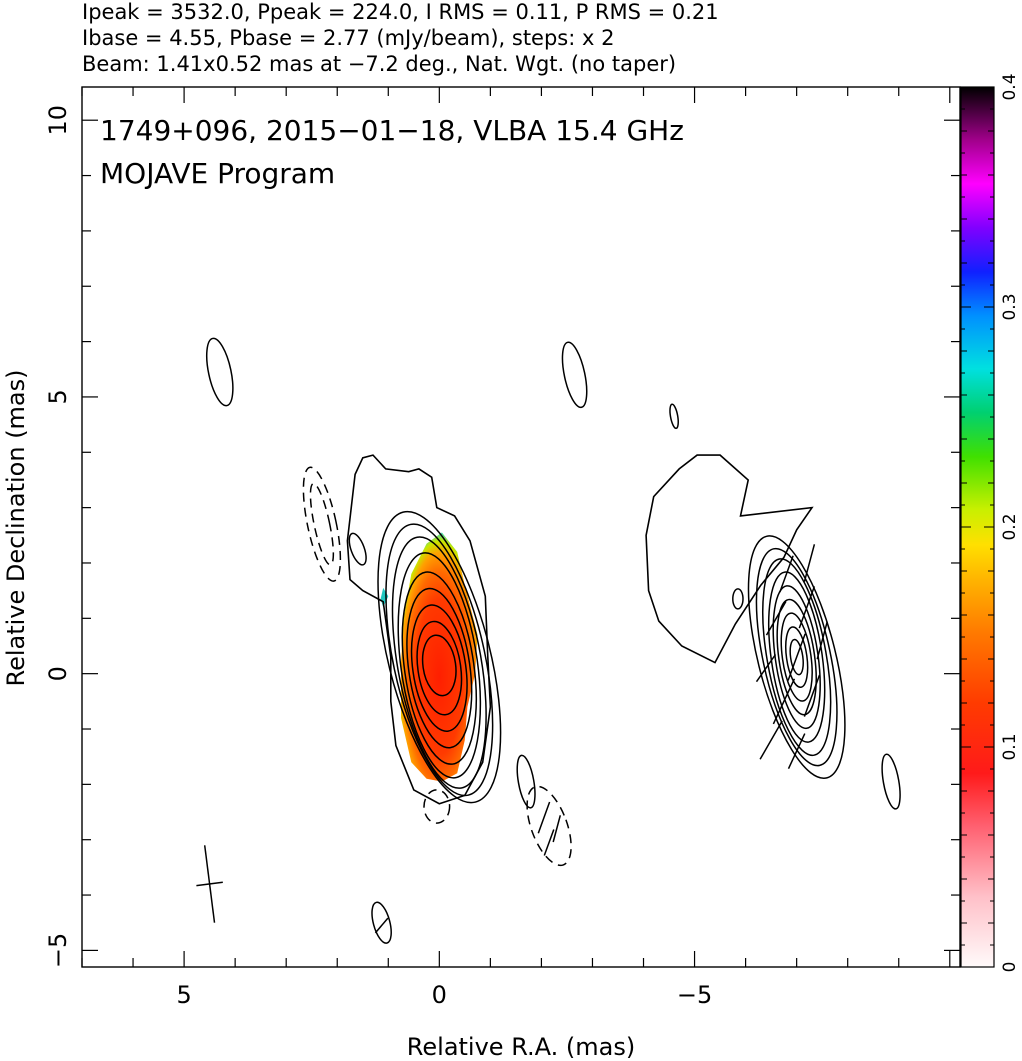 The width and height of the screenshot is (1022, 1061). Describe the element at coordinates (183, 995) in the screenshot. I see `x-tick-label: 5` at that location.